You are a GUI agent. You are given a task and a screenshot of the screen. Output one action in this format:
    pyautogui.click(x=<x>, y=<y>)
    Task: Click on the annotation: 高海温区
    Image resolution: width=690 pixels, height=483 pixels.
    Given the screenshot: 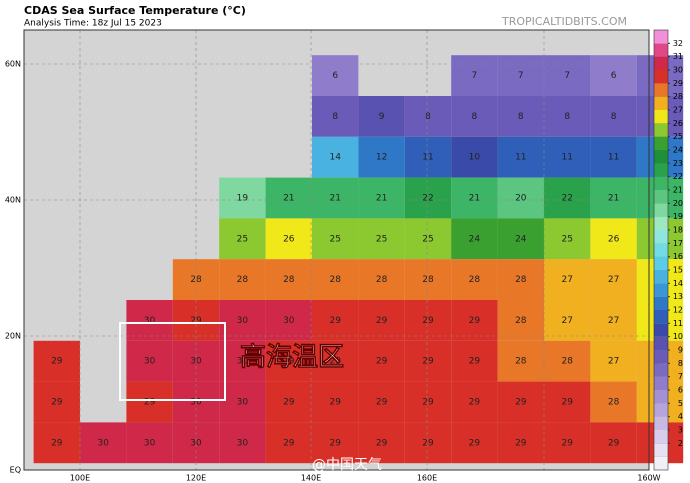 What is the action you would take?
    pyautogui.click(x=292, y=357)
    